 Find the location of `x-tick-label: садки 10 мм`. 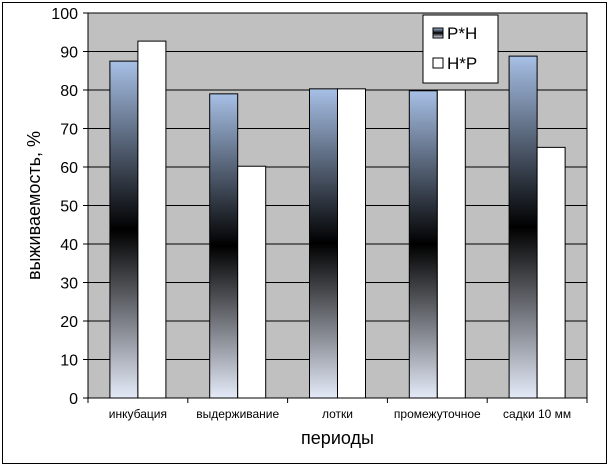

x-tick-label: садки 10 мм is located at coordinates (537, 414).